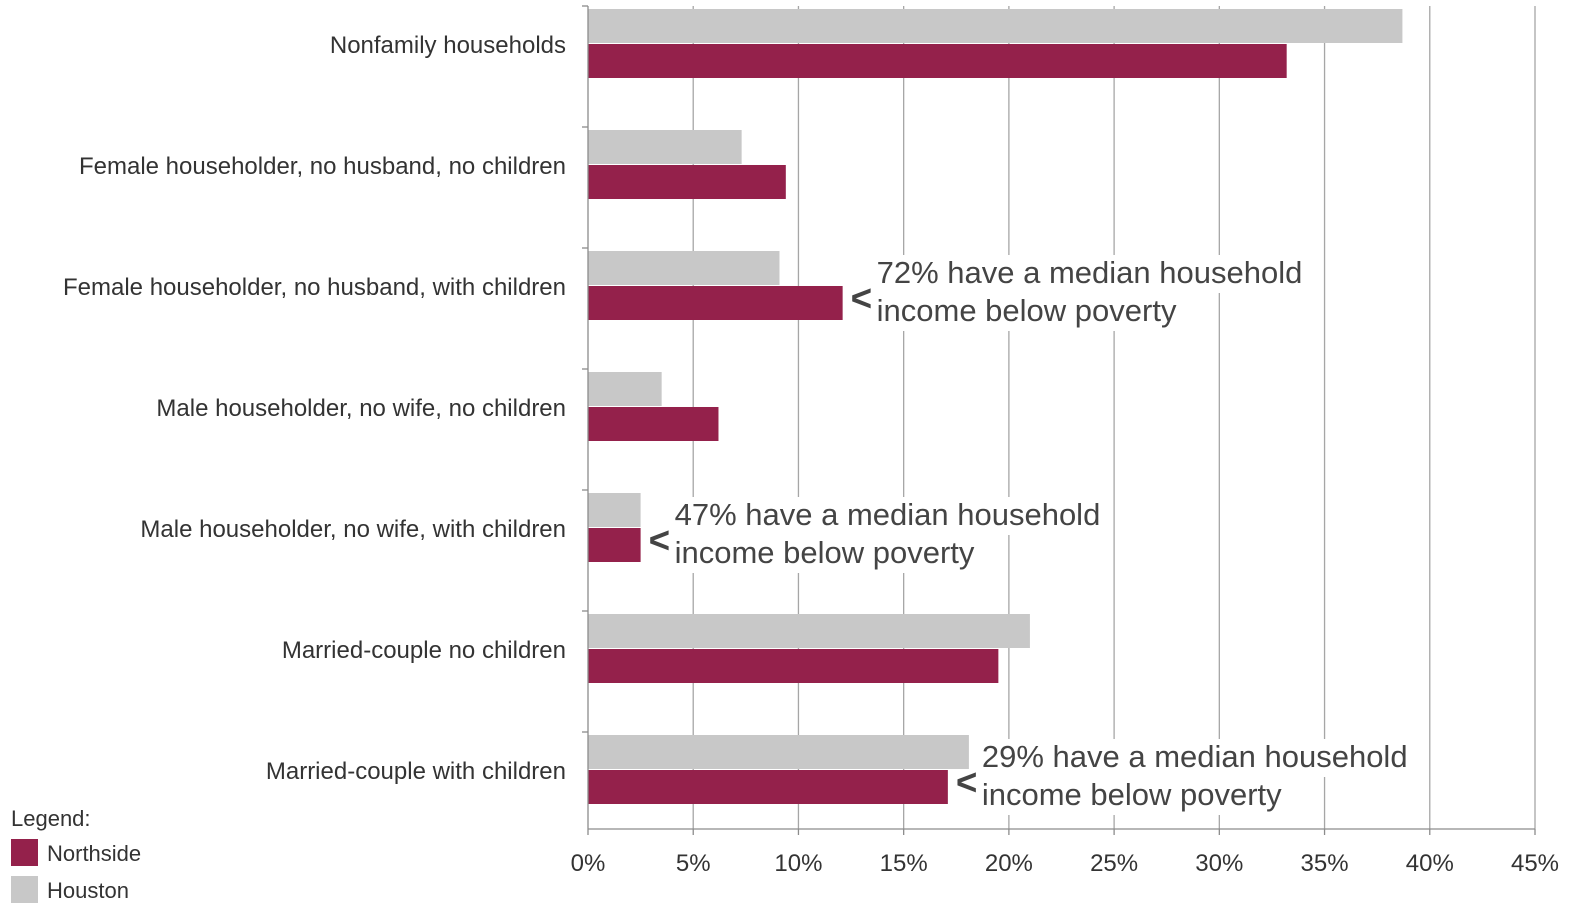 The image size is (1595, 916). Describe the element at coordinates (1195, 756) in the screenshot. I see `annotation-text: 29% have a median household` at that location.